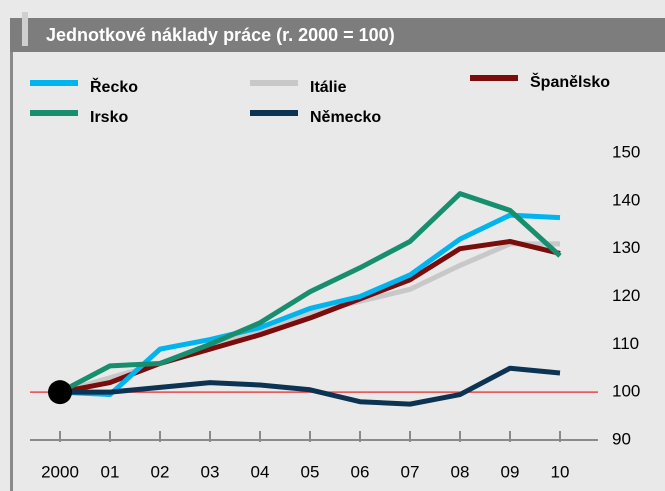  Describe the element at coordinates (260, 471) in the screenshot. I see `x-tick-label: 04` at that location.